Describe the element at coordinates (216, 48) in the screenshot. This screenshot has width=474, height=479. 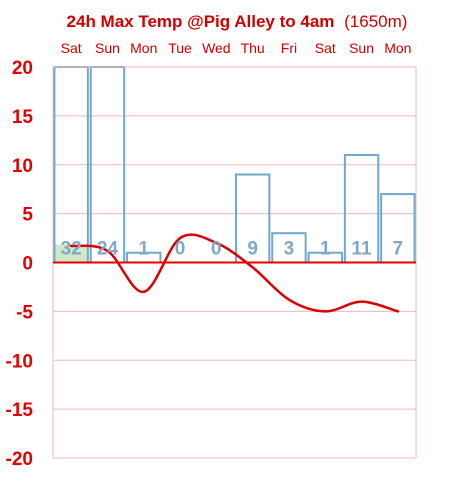
I see `category-label: Wed` at that location.